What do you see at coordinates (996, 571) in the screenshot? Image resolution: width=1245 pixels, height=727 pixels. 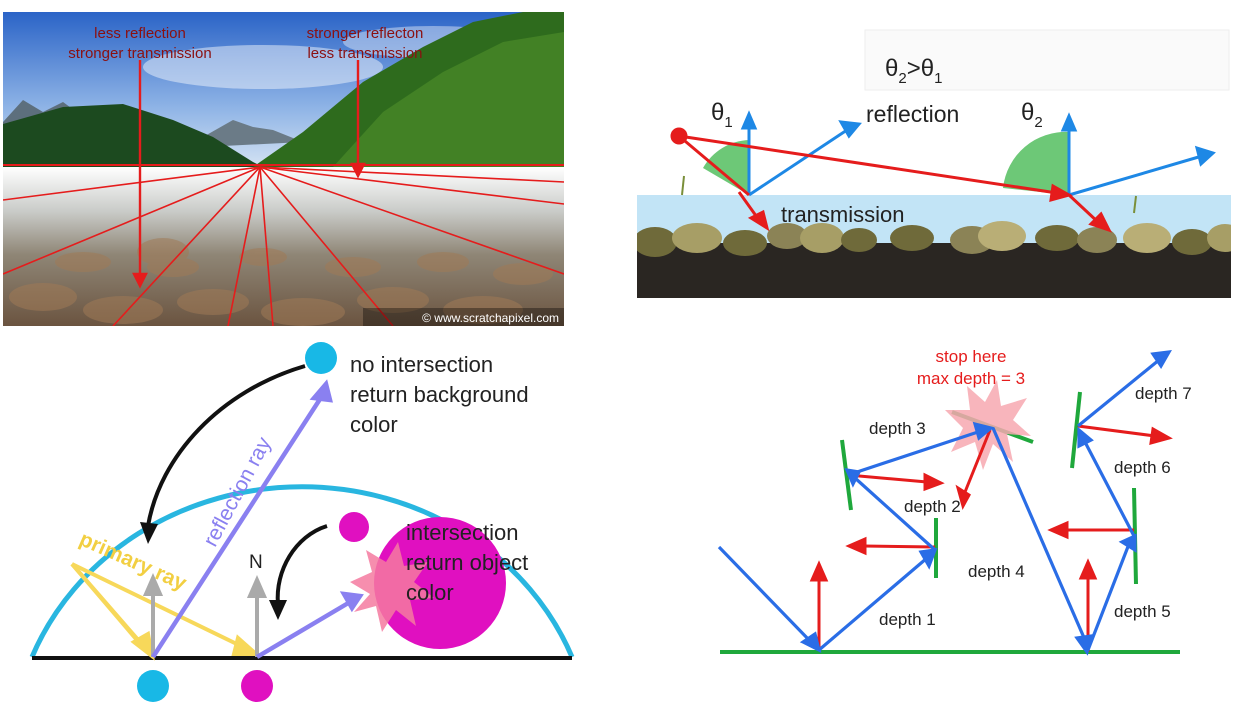 I see `depth-4-label: depth 4` at bounding box center [996, 571].